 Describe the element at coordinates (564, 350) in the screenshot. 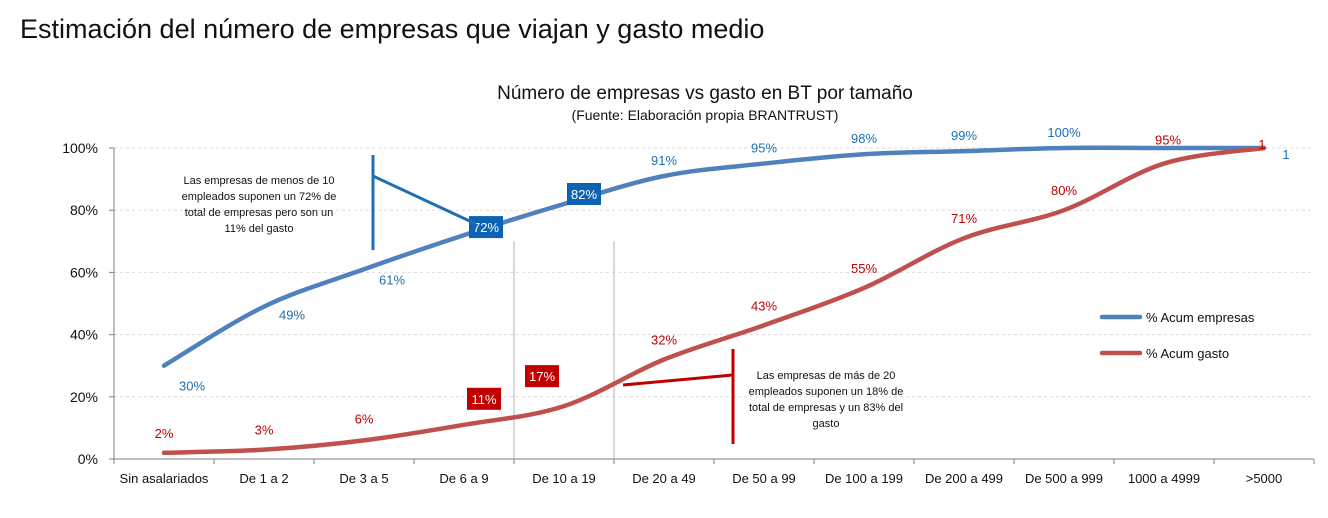

I see `divider-lines` at that location.